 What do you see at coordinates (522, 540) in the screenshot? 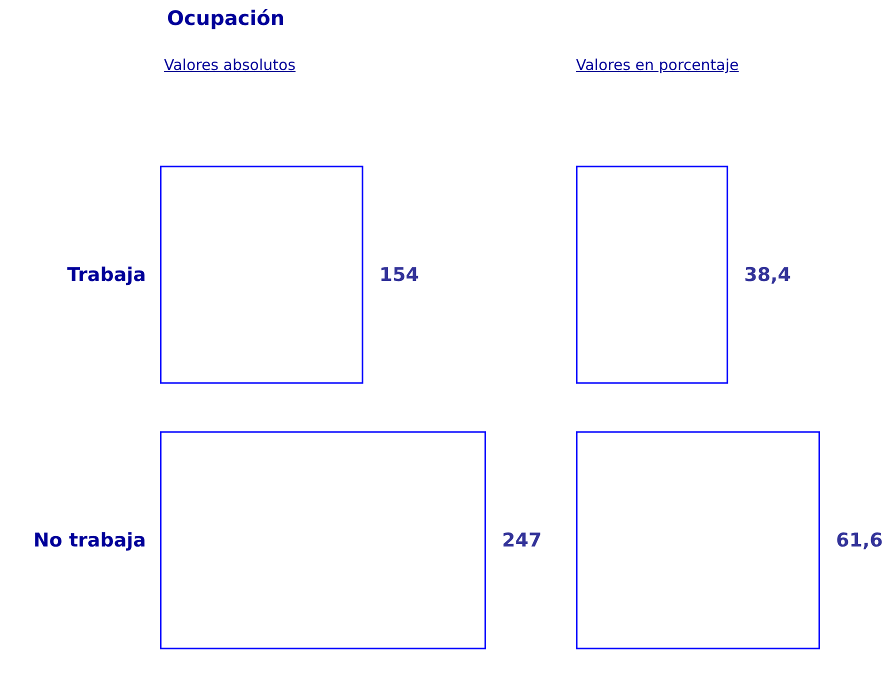
I see `data-label: 247` at bounding box center [522, 540].